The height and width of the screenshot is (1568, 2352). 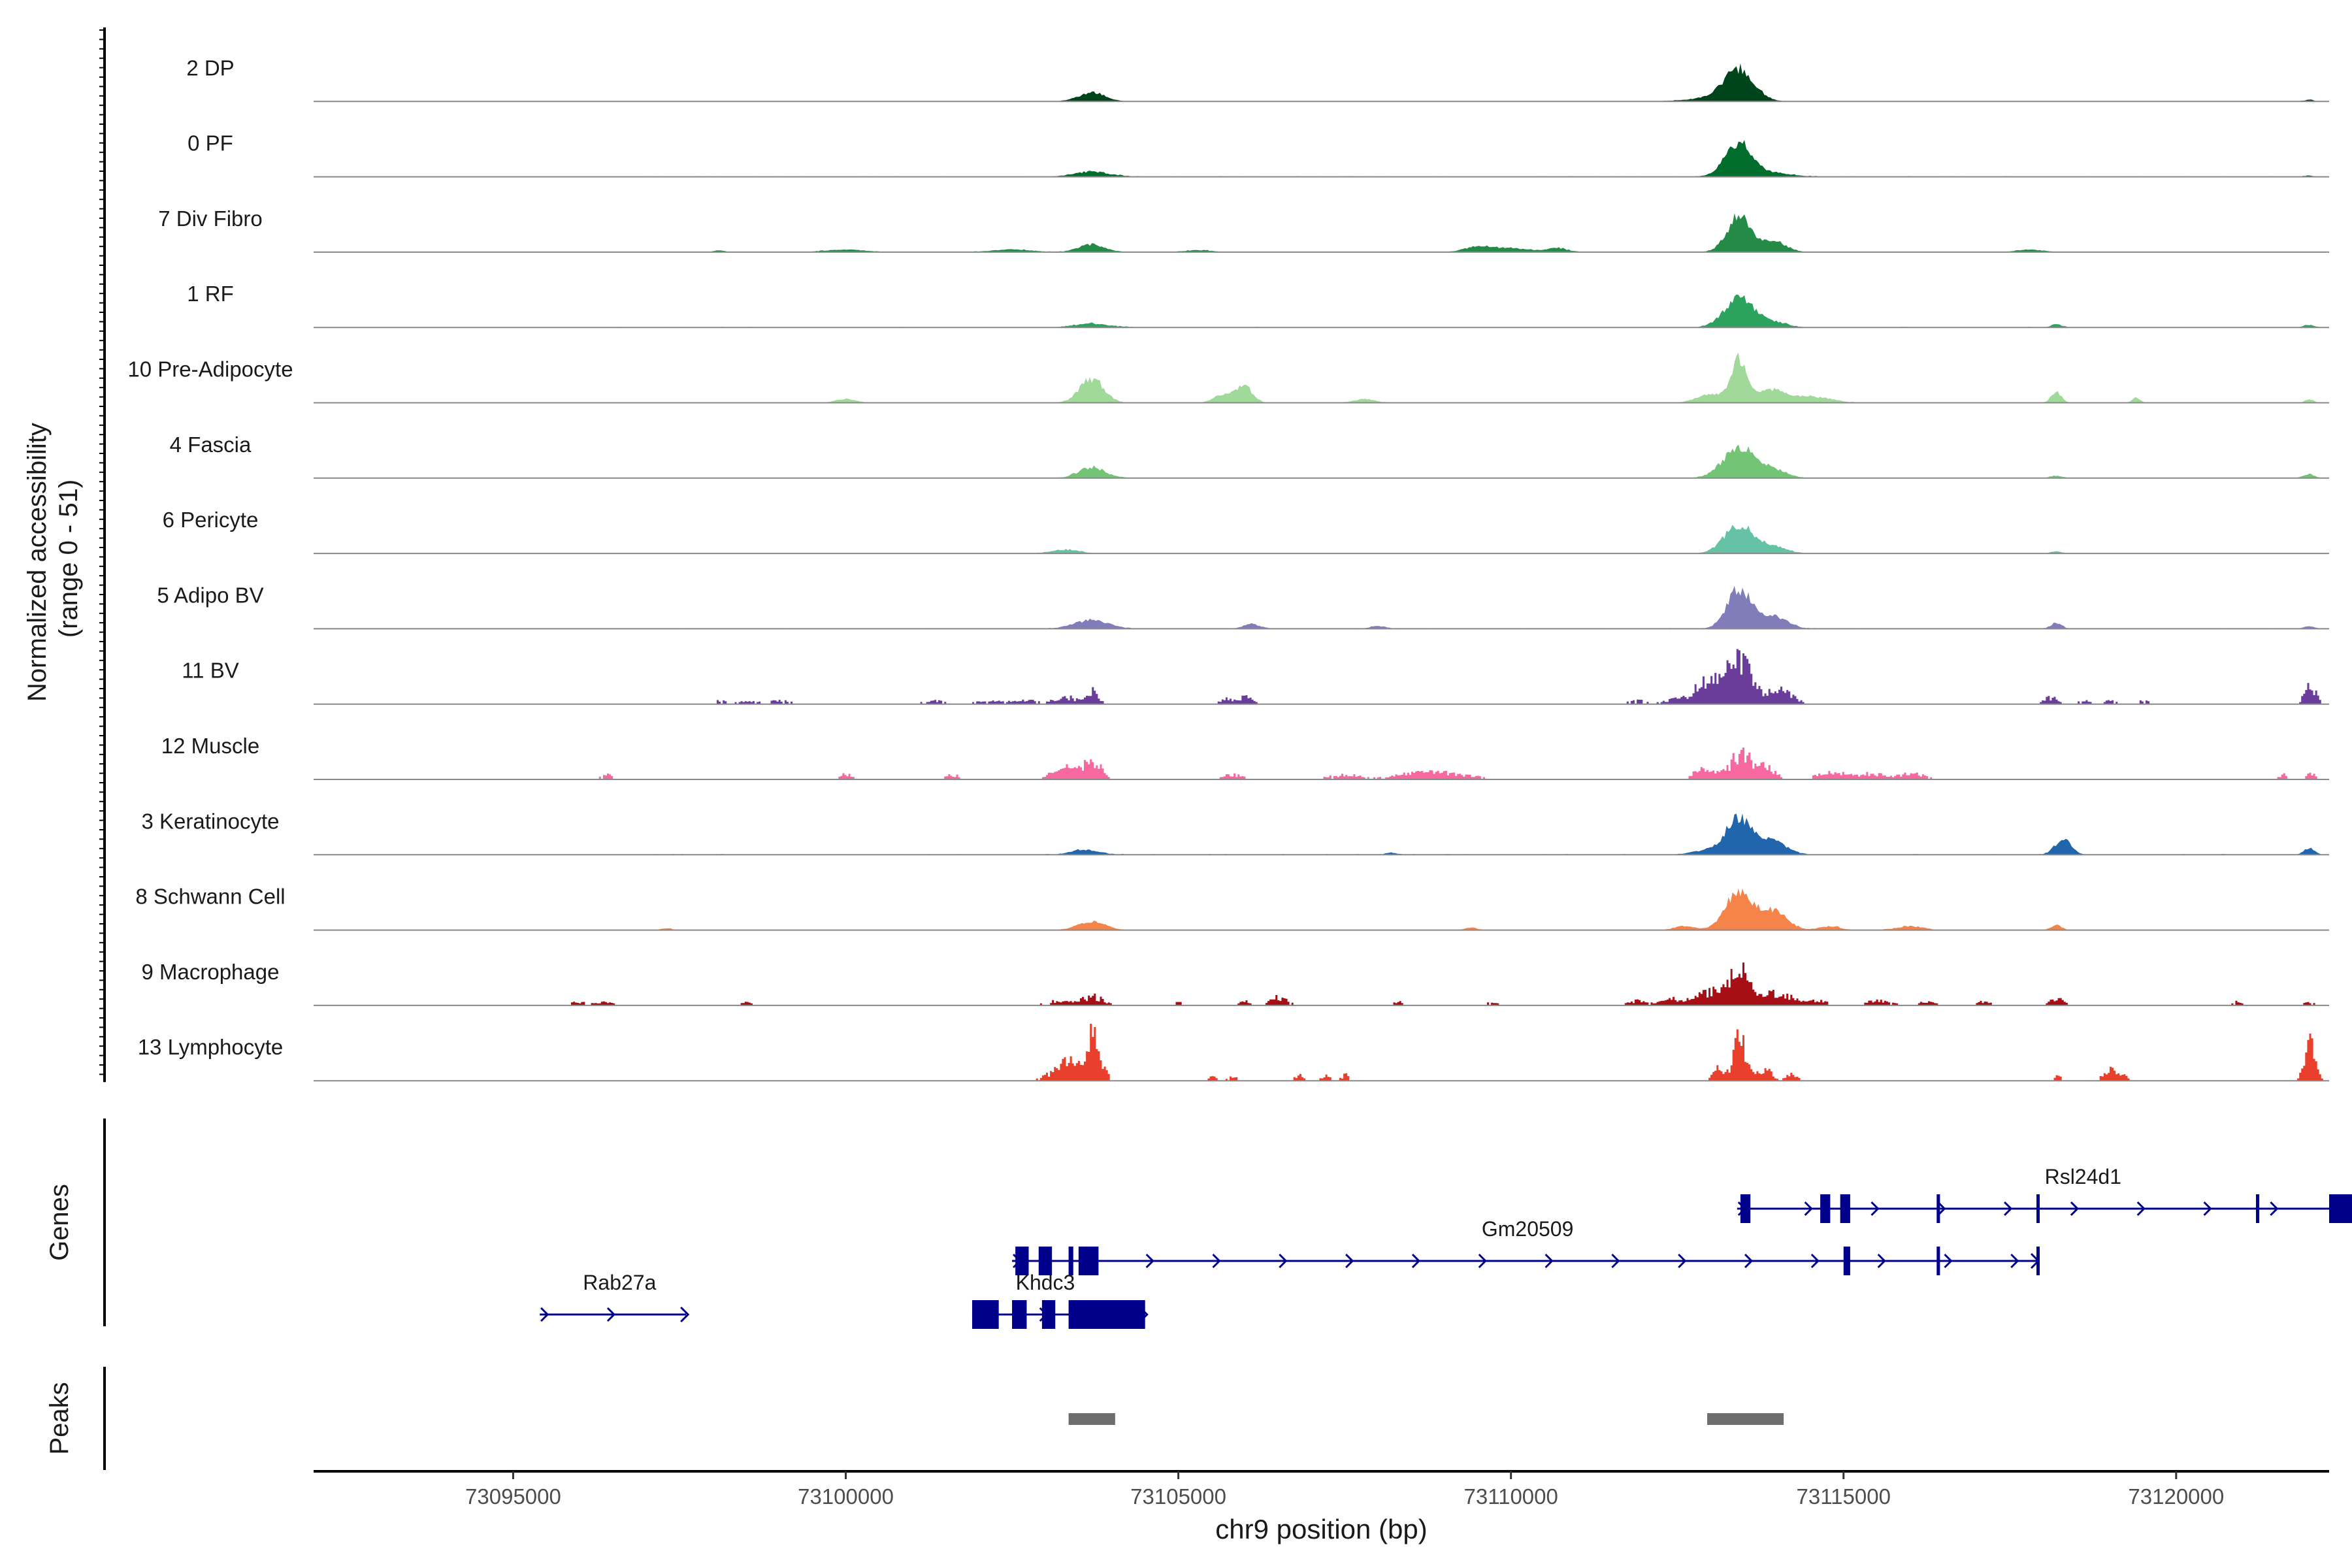 What do you see at coordinates (210, 68) in the screenshot?
I see `track-label: 2 DP` at bounding box center [210, 68].